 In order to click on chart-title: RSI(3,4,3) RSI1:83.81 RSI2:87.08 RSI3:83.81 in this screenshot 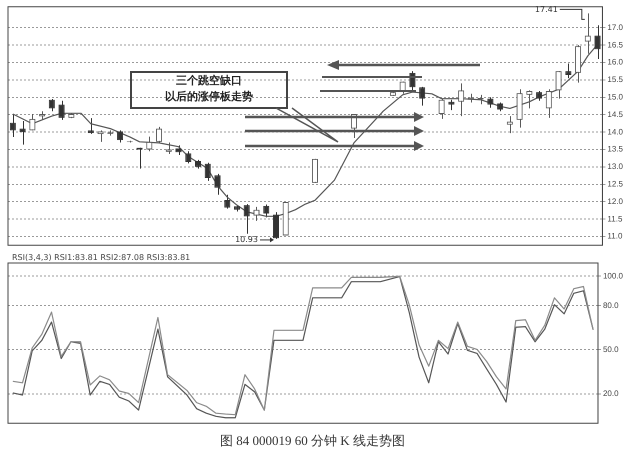, I will do `click(101, 257)`.